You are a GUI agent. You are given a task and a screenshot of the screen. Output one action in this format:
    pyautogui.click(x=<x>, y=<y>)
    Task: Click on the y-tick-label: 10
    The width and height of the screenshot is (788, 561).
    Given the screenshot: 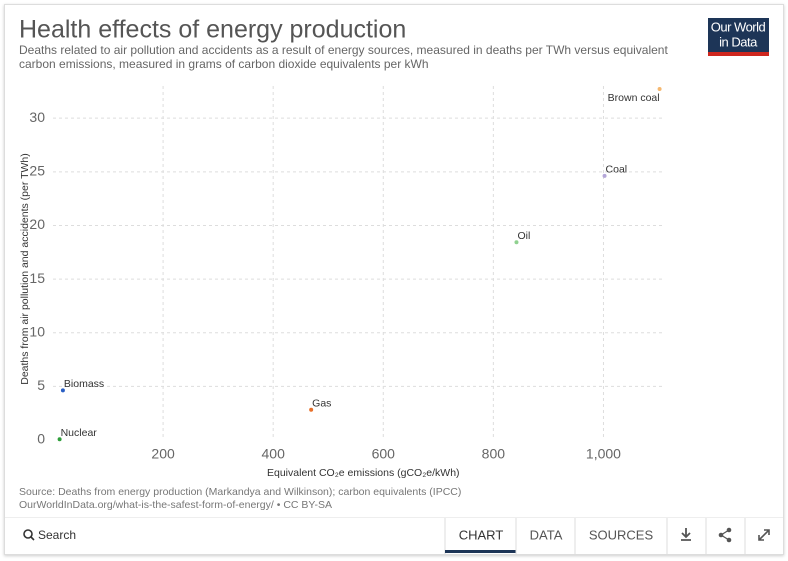 What is the action you would take?
    pyautogui.click(x=37, y=331)
    